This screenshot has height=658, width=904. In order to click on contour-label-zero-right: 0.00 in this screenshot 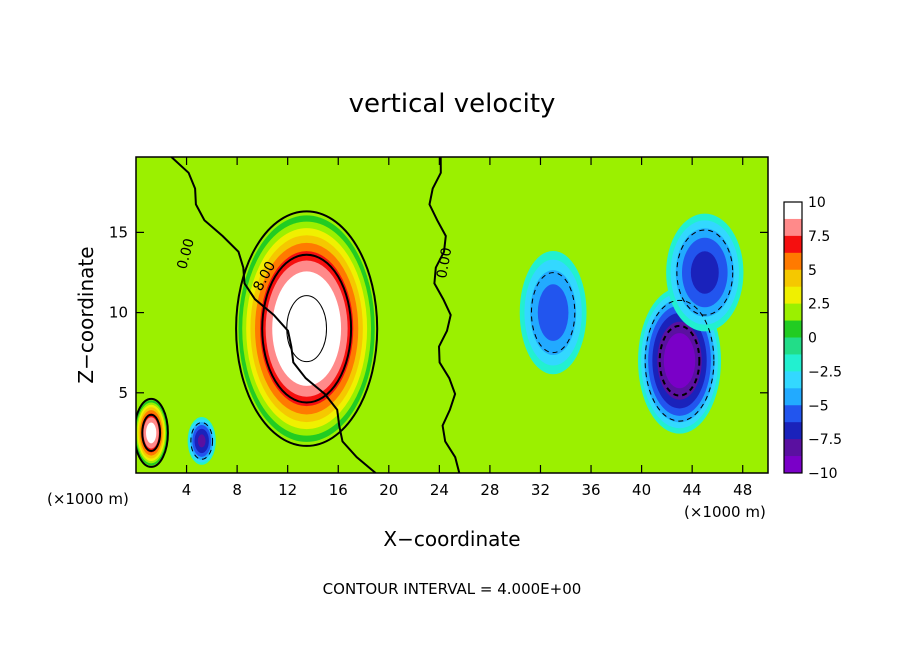, I will do `click(444, 262)`.